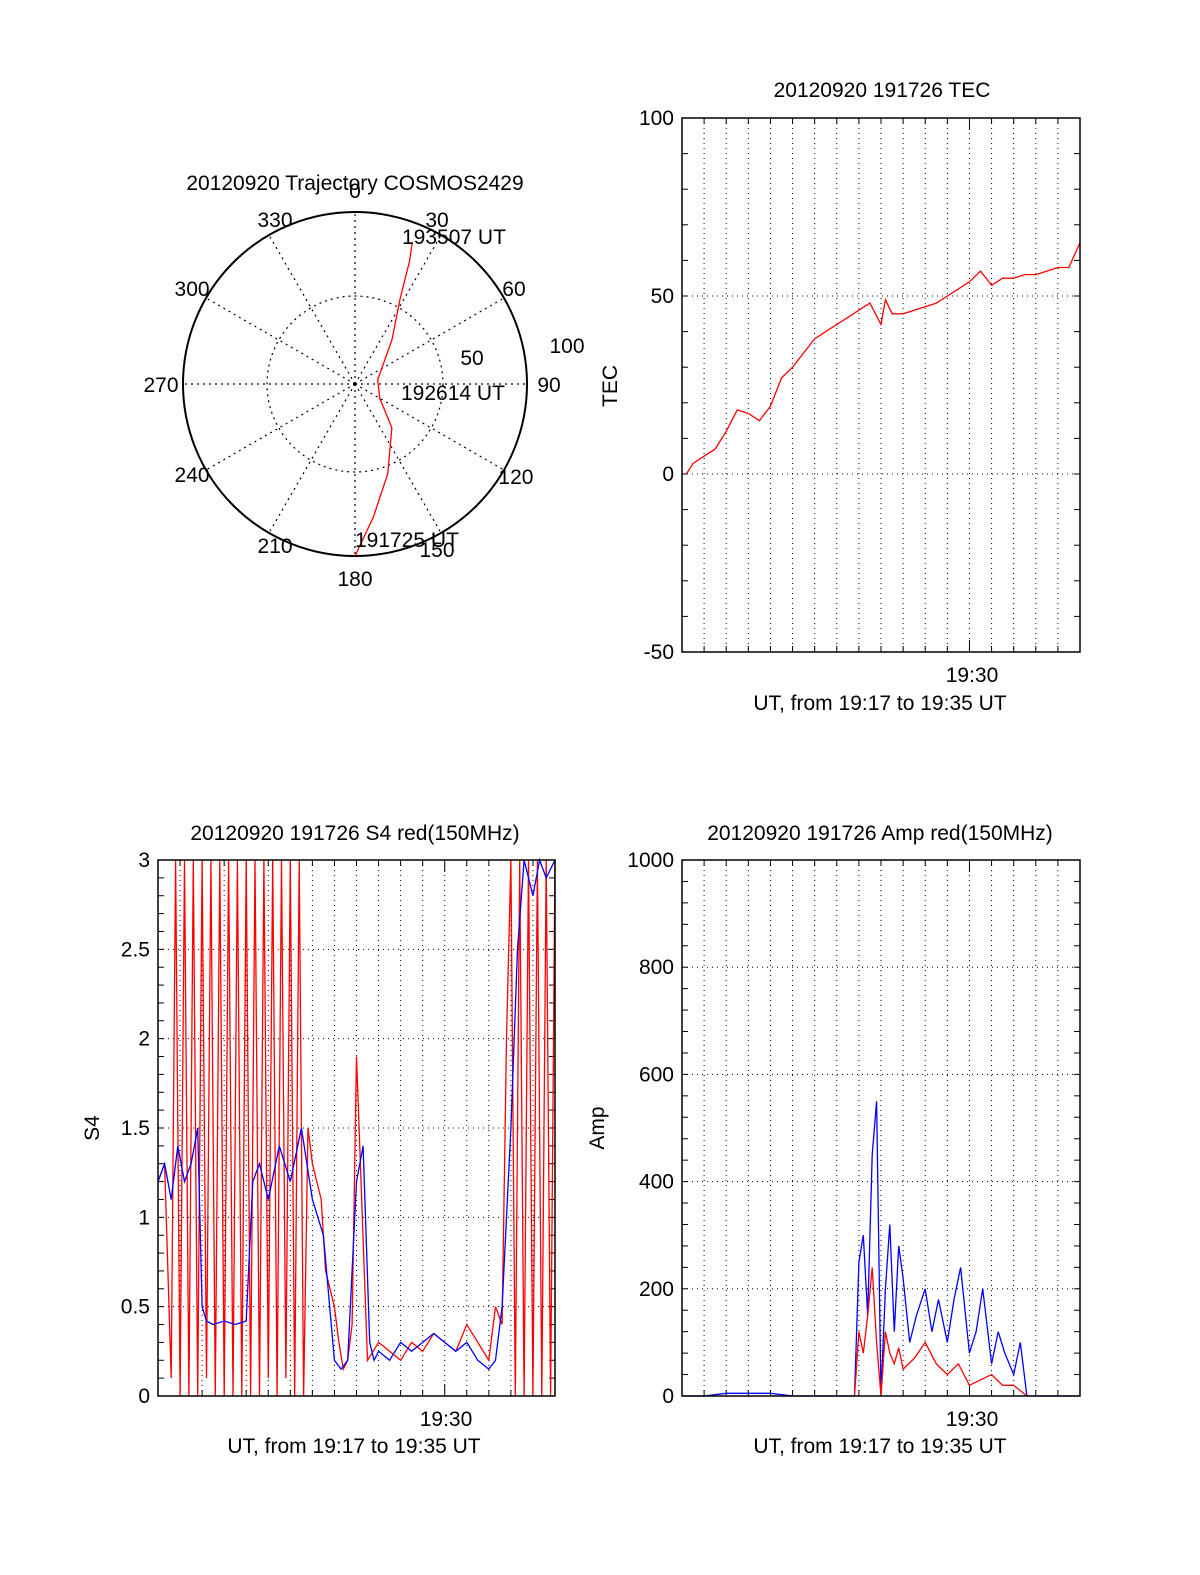  What do you see at coordinates (135, 1128) in the screenshot?
I see `s4-ytick-label: 1.5` at bounding box center [135, 1128].